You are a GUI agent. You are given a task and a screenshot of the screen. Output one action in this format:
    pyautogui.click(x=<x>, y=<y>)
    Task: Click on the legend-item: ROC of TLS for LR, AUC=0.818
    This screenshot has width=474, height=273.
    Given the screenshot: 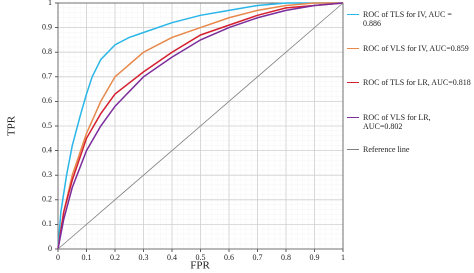 What is the action you would take?
    pyautogui.click(x=409, y=82)
    